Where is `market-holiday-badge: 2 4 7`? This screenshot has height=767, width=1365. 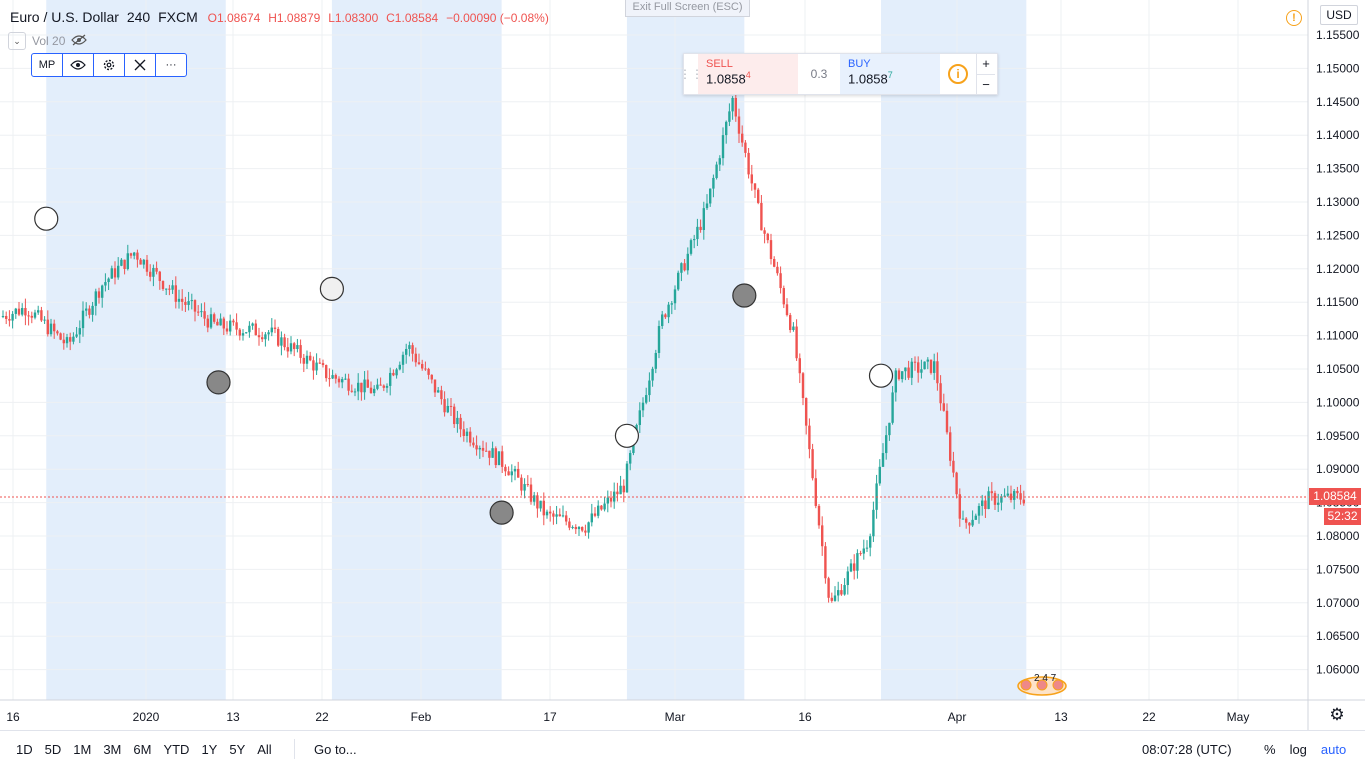 market-holiday-badge: 2 4 7 is located at coordinates (1042, 684).